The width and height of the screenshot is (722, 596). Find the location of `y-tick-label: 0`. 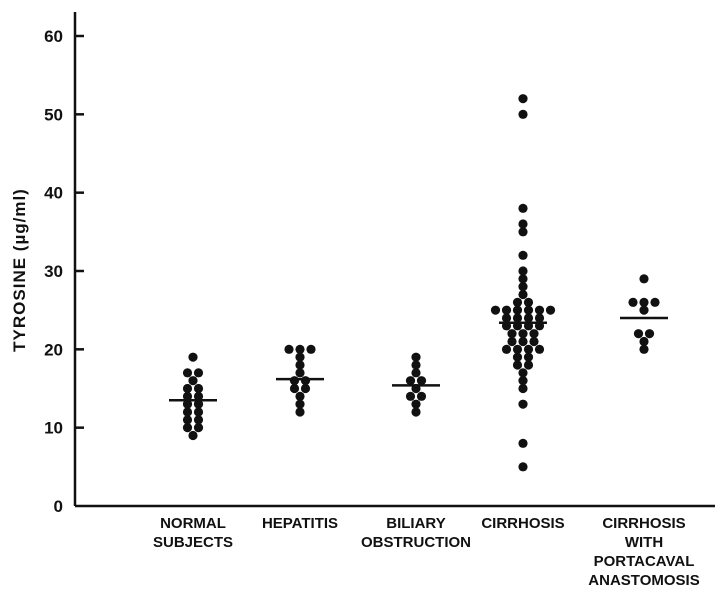

y-tick-label: 0 is located at coordinates (58, 506).